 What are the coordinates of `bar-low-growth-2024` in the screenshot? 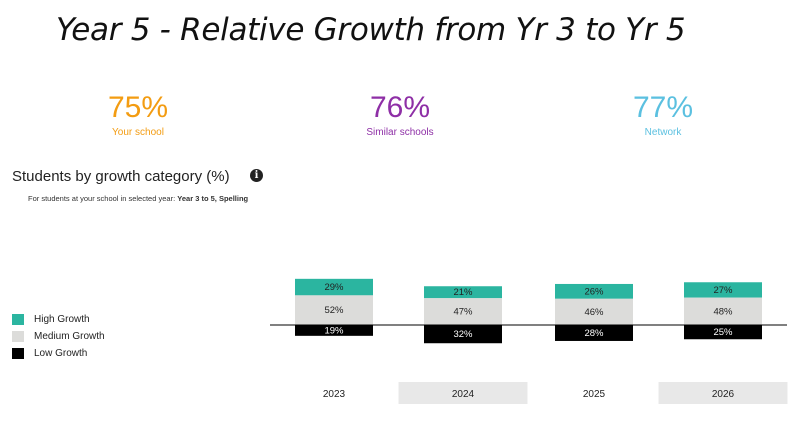 It's located at (463, 334).